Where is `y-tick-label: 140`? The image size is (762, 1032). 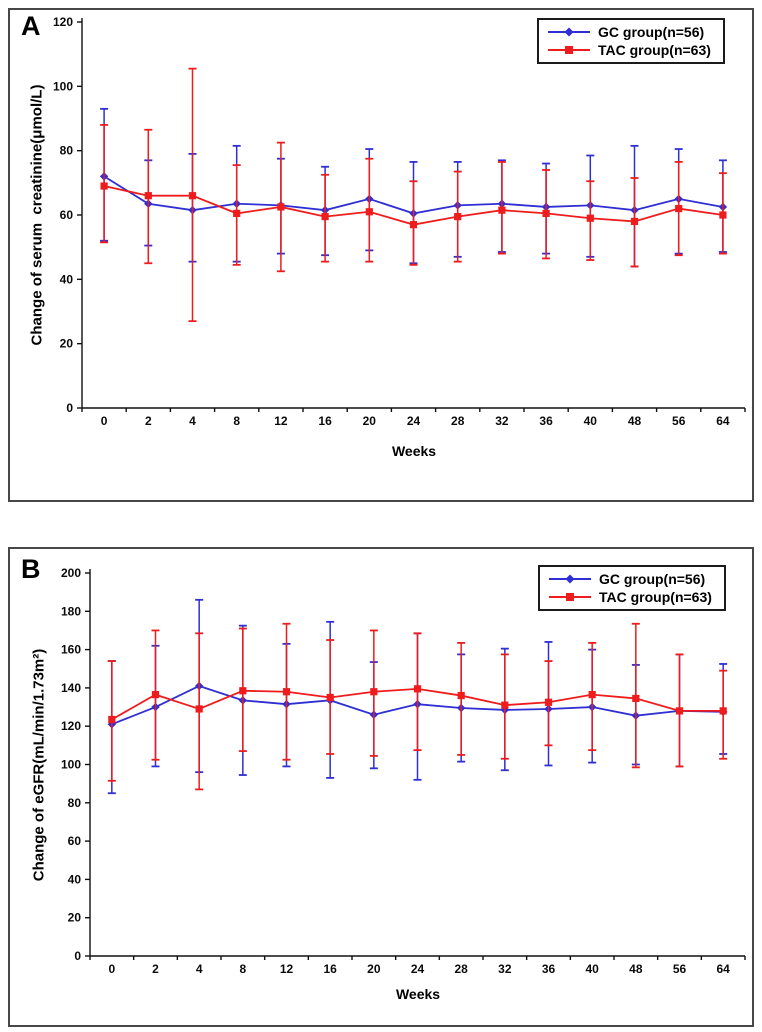
y-tick-label: 140 is located at coordinates (71, 688).